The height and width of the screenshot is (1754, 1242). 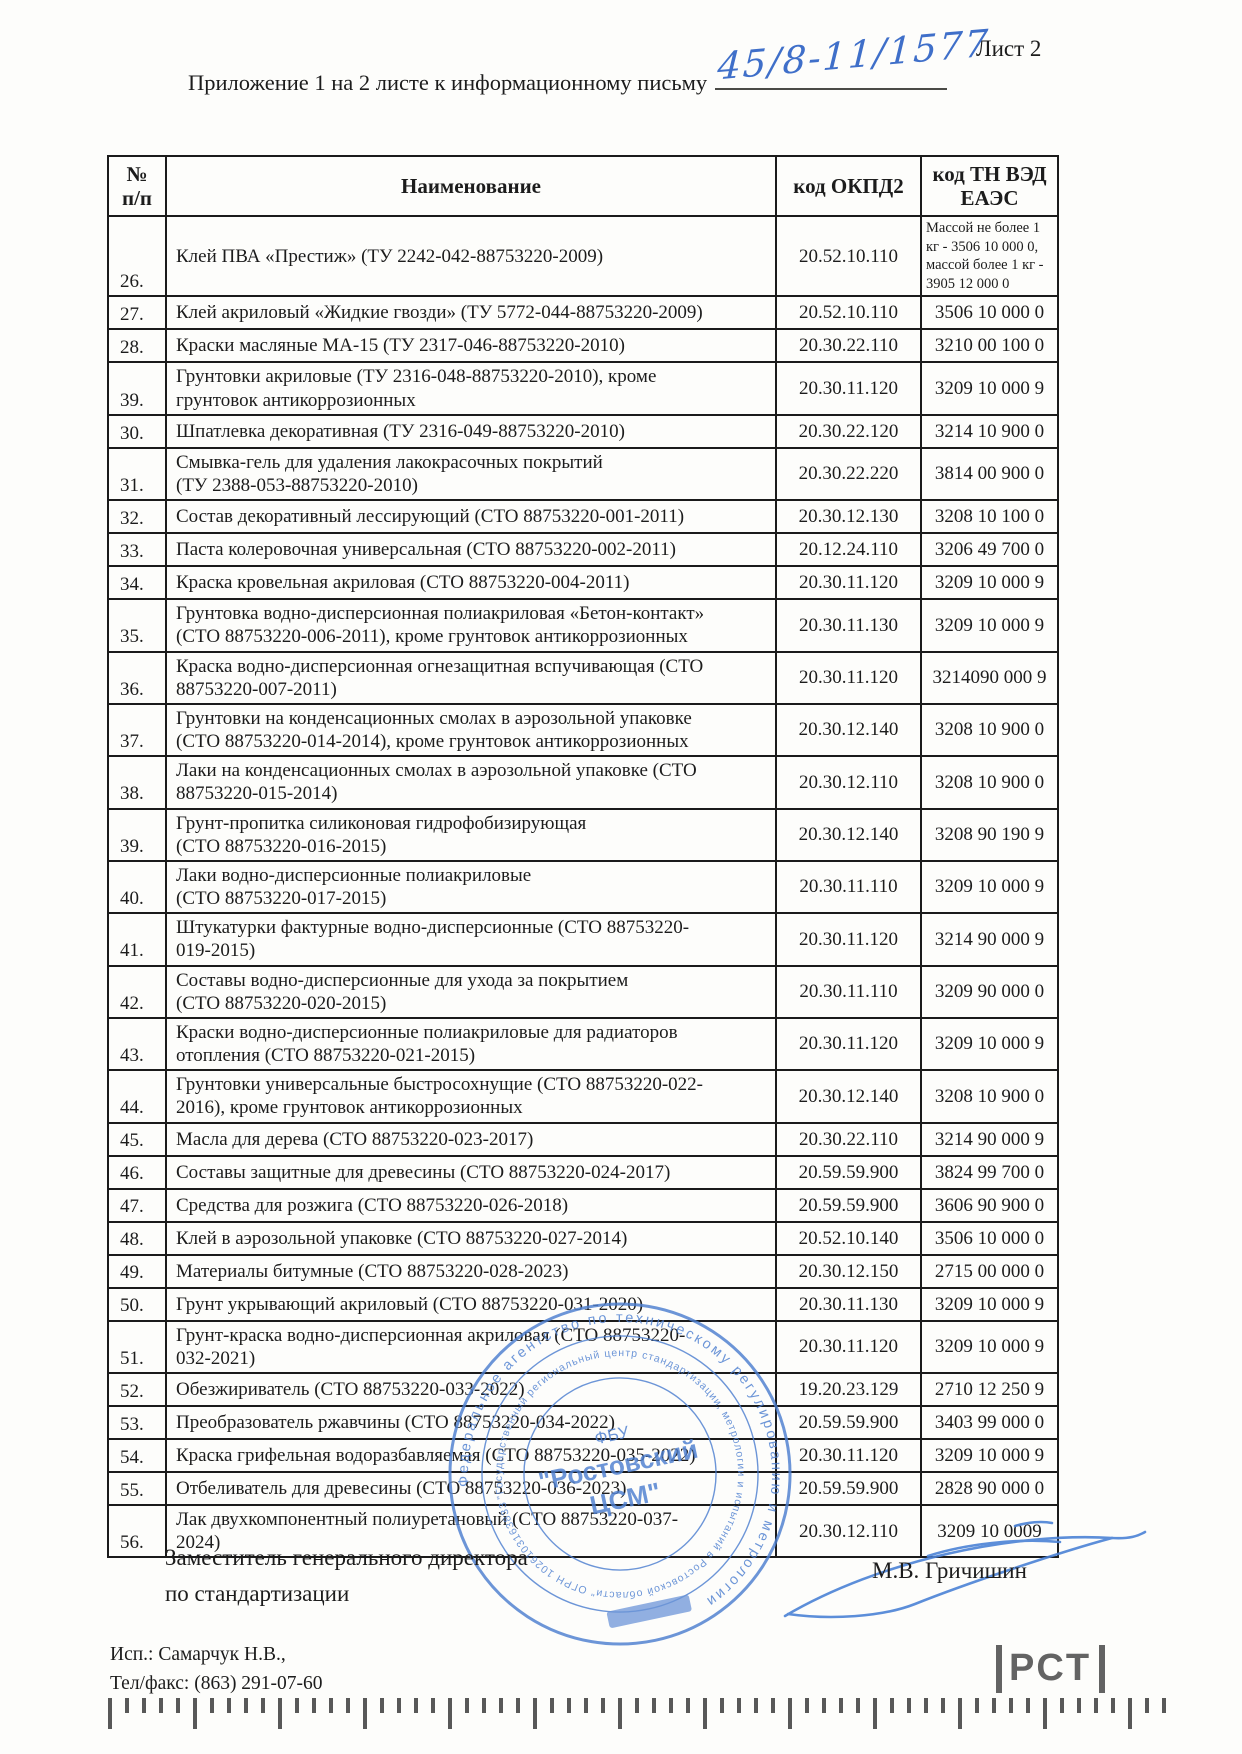 What do you see at coordinates (848, 313) in the screenshot?
I see `okpd2-code: 20.52.10.110` at bounding box center [848, 313].